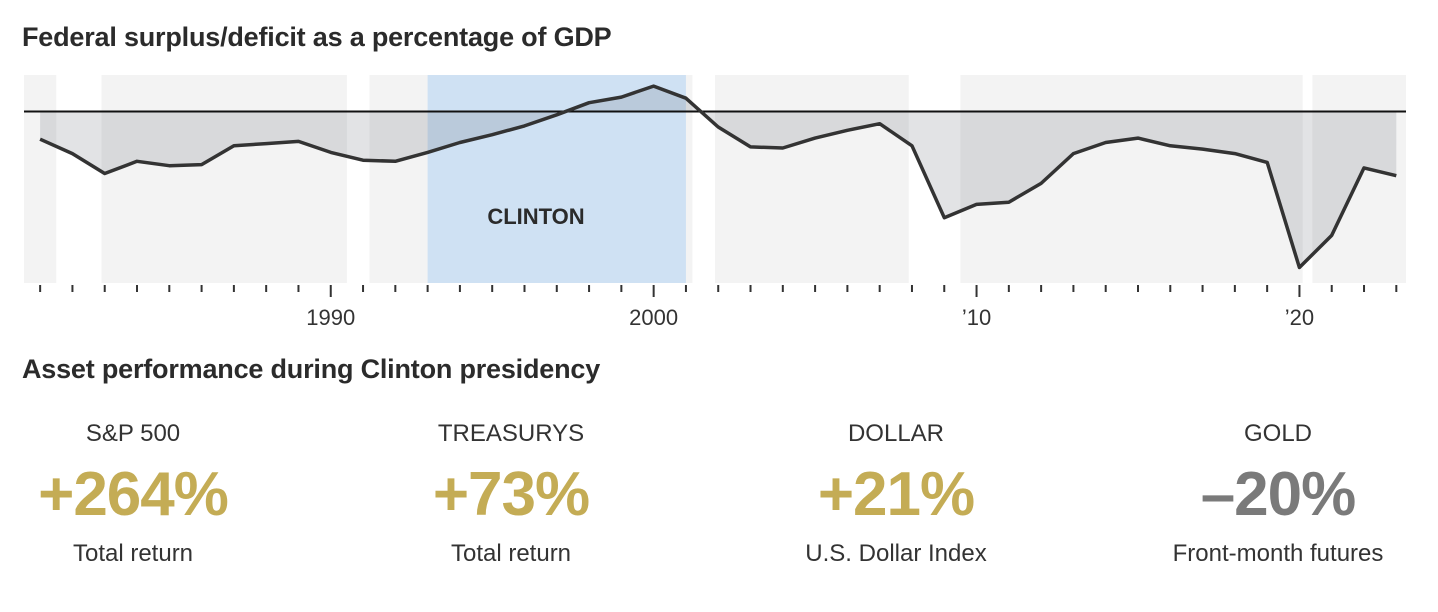 The width and height of the screenshot is (1438, 612). What do you see at coordinates (1278, 553) in the screenshot?
I see `asset-note: Front-month futures` at bounding box center [1278, 553].